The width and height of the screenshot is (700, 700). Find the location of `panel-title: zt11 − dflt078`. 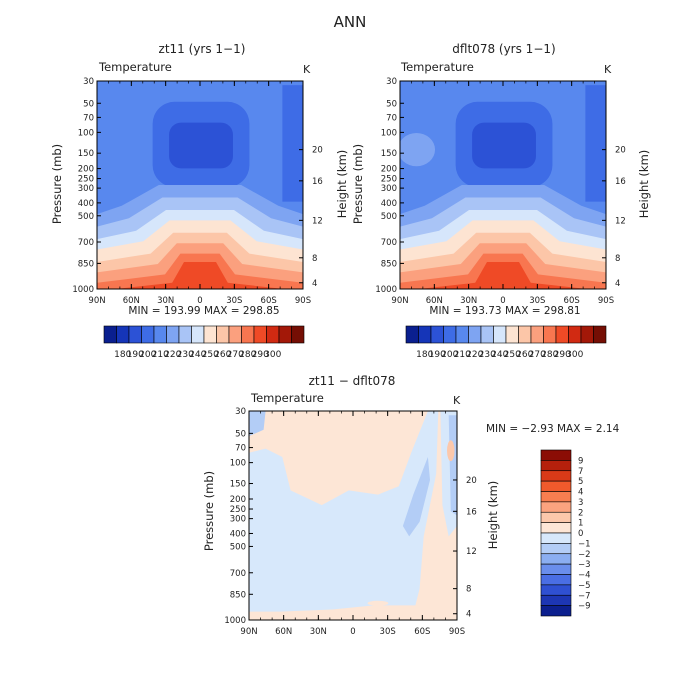

panel-title: zt11 − dflt078 is located at coordinates (352, 381).